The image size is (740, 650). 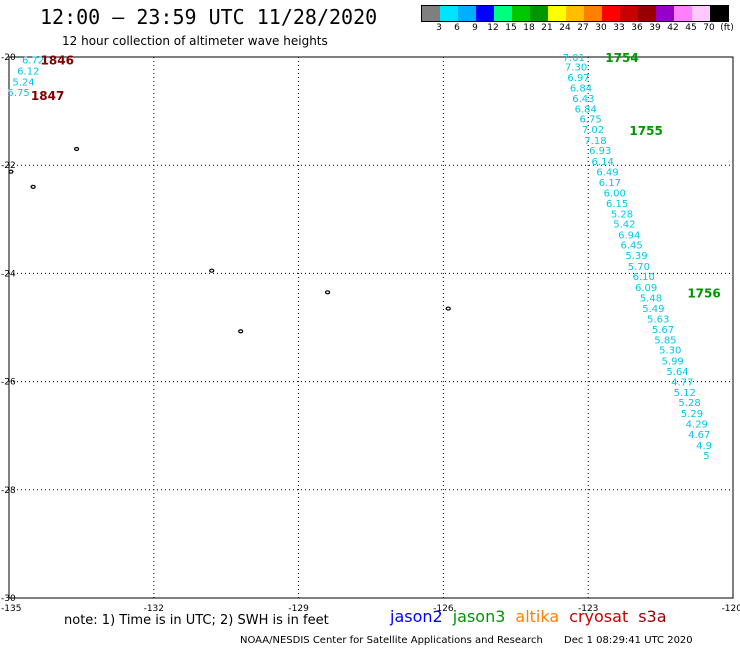 What do you see at coordinates (691, 28) in the screenshot?
I see `legend-label: 45` at bounding box center [691, 28].